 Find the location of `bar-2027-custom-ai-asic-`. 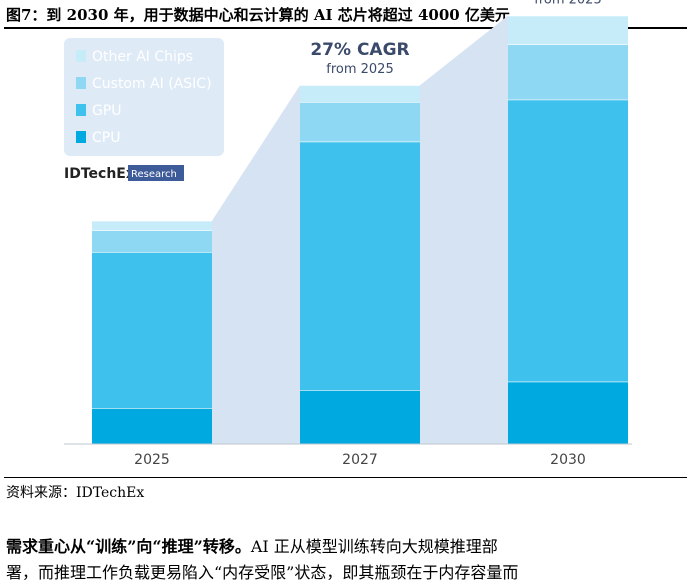

bar-2027-custom-ai-asic- is located at coordinates (360, 122).